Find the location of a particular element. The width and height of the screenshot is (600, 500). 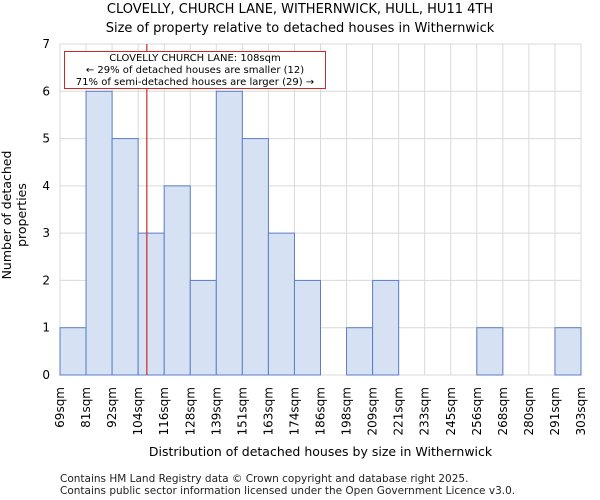

y-tick-label: 6 is located at coordinates (46, 91).